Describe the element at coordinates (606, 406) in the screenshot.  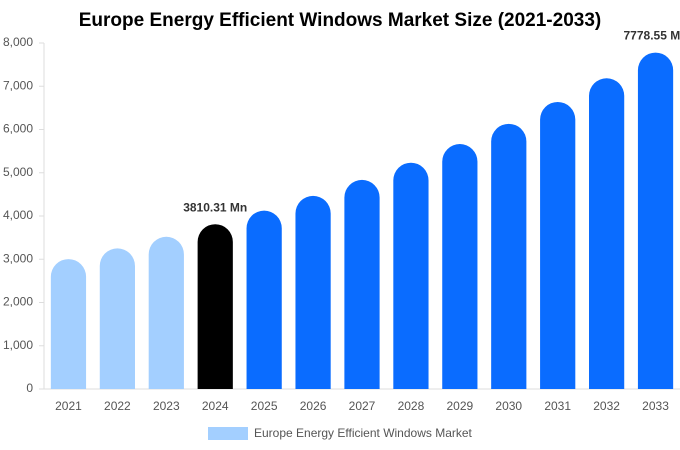
I see `x-tick-label: 2032` at that location.